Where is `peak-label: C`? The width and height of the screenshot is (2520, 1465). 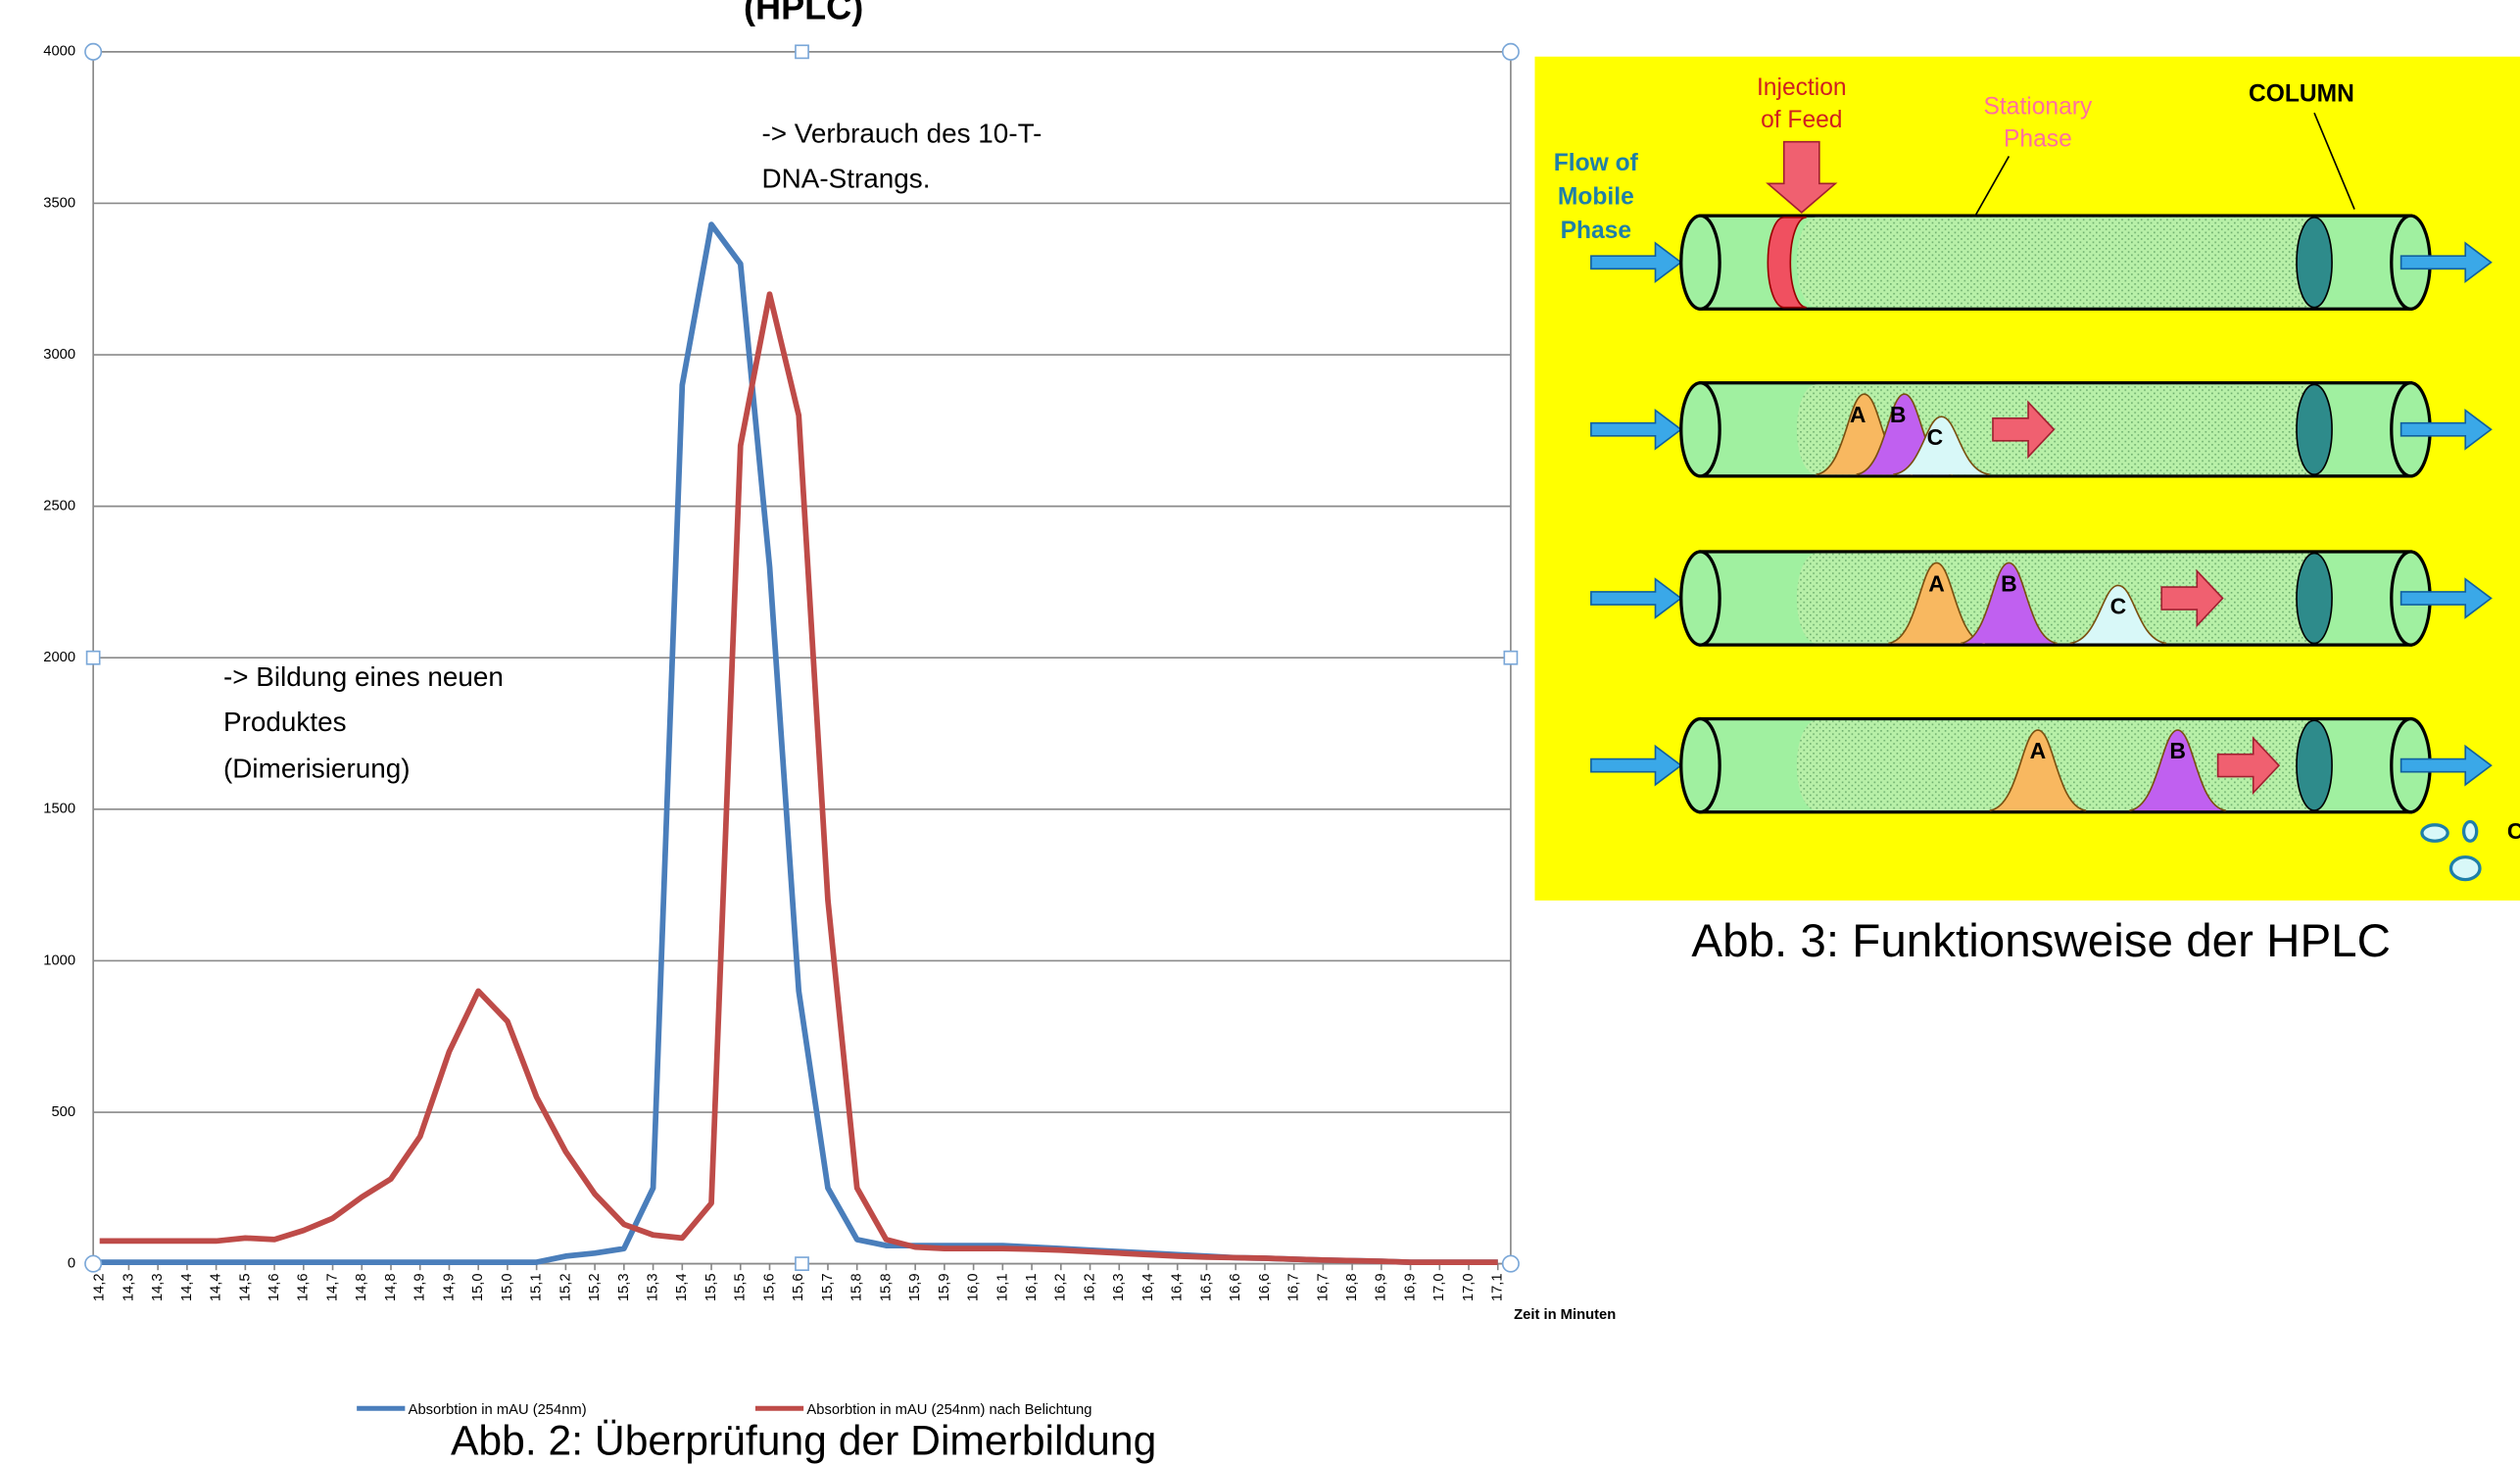 peak-label: C is located at coordinates (1935, 437).